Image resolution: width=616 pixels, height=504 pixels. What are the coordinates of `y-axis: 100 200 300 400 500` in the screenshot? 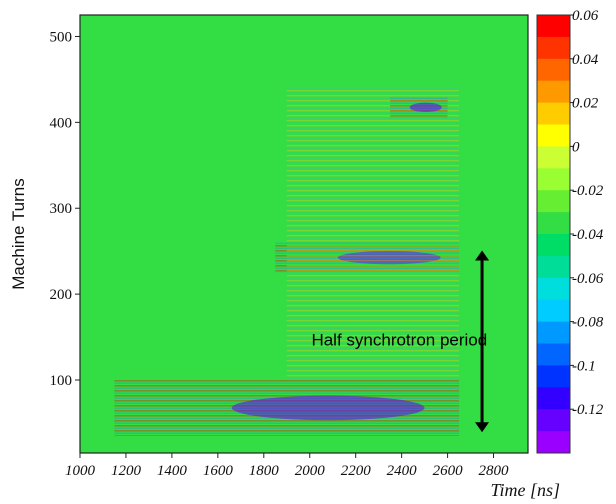 It's located at (65, 209).